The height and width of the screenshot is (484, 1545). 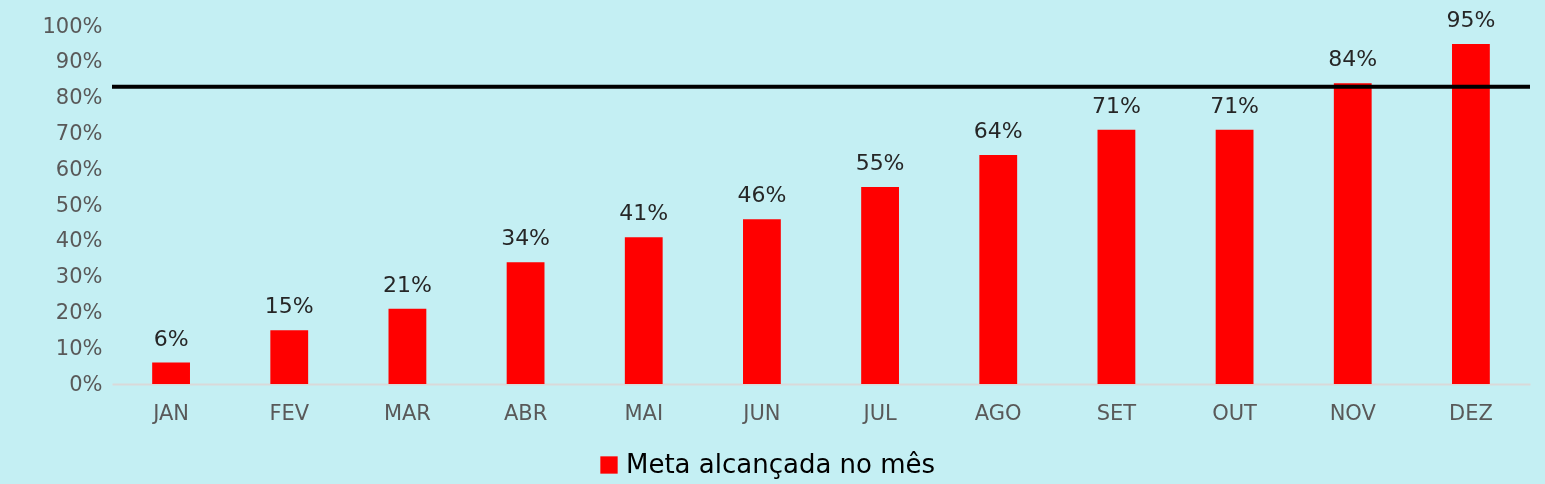 I want to click on x-tick-label: NOV, so click(x=1353, y=412).